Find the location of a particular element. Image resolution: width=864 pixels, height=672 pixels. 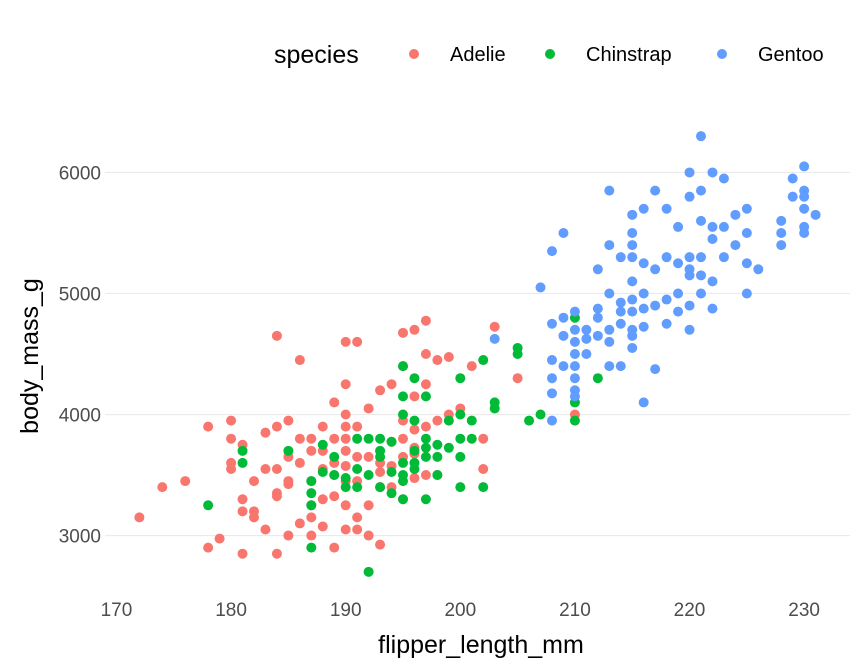

x-tick-label: 220 is located at coordinates (690, 610).